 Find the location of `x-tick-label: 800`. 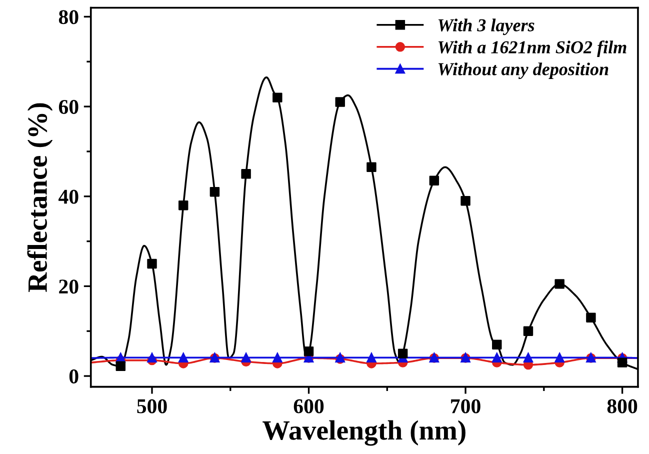

x-tick-label: 800 is located at coordinates (622, 406).